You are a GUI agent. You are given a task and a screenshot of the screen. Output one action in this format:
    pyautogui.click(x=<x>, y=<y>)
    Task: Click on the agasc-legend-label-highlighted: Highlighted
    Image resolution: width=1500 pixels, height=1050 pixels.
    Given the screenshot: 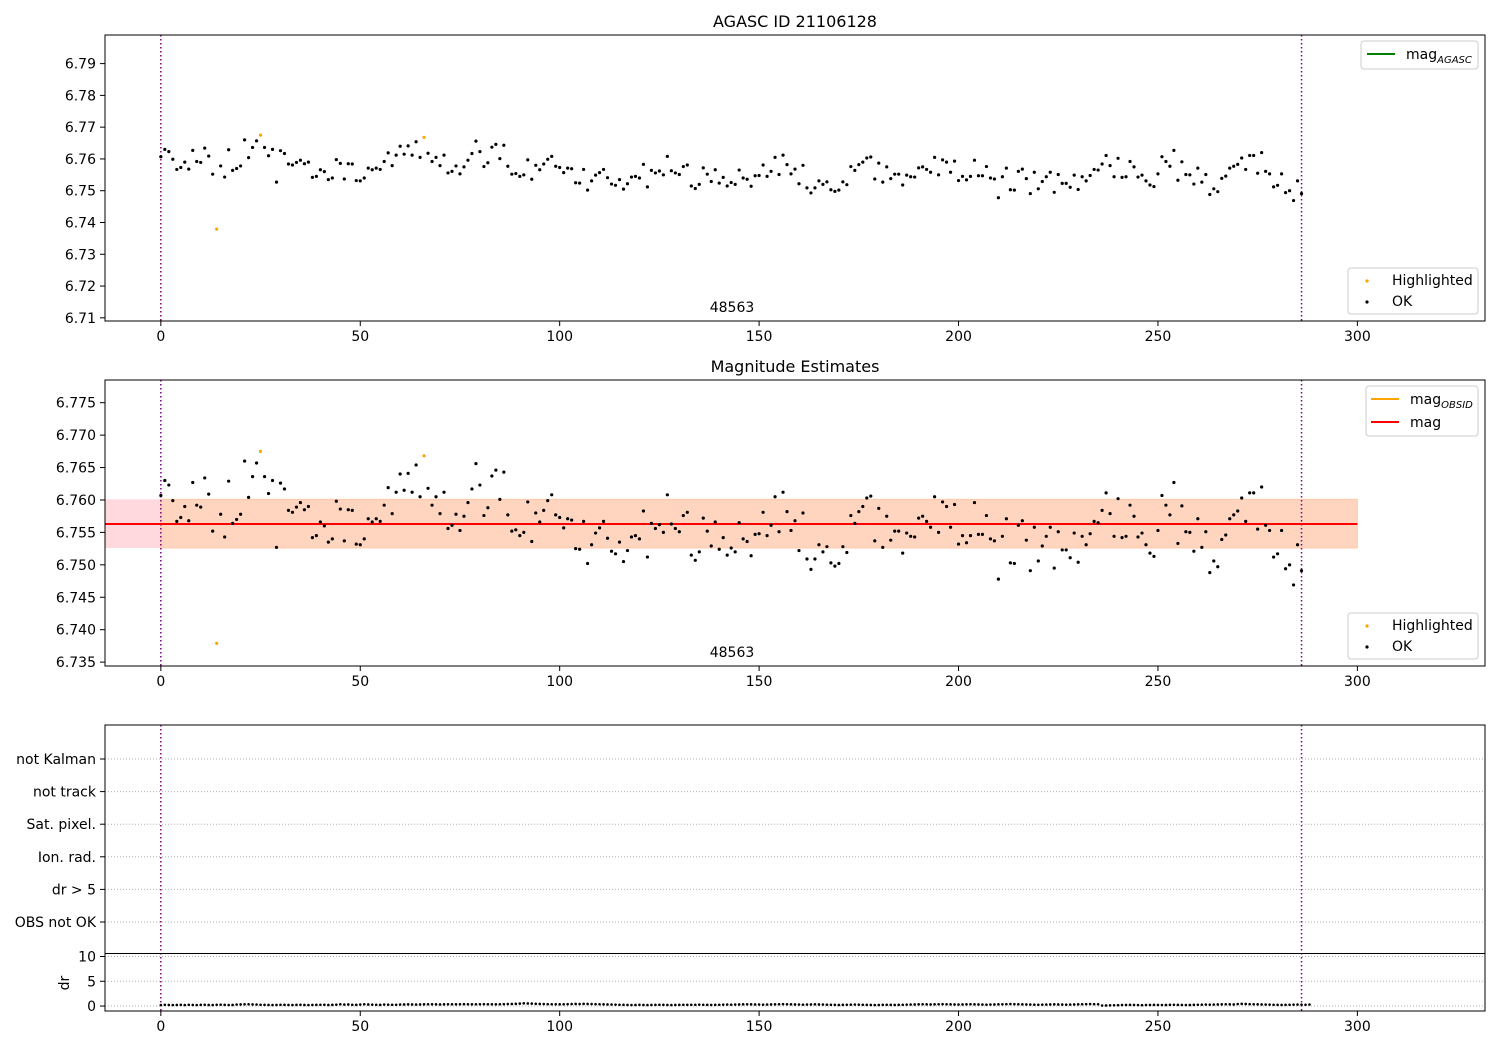 What is the action you would take?
    pyautogui.click(x=1432, y=281)
    